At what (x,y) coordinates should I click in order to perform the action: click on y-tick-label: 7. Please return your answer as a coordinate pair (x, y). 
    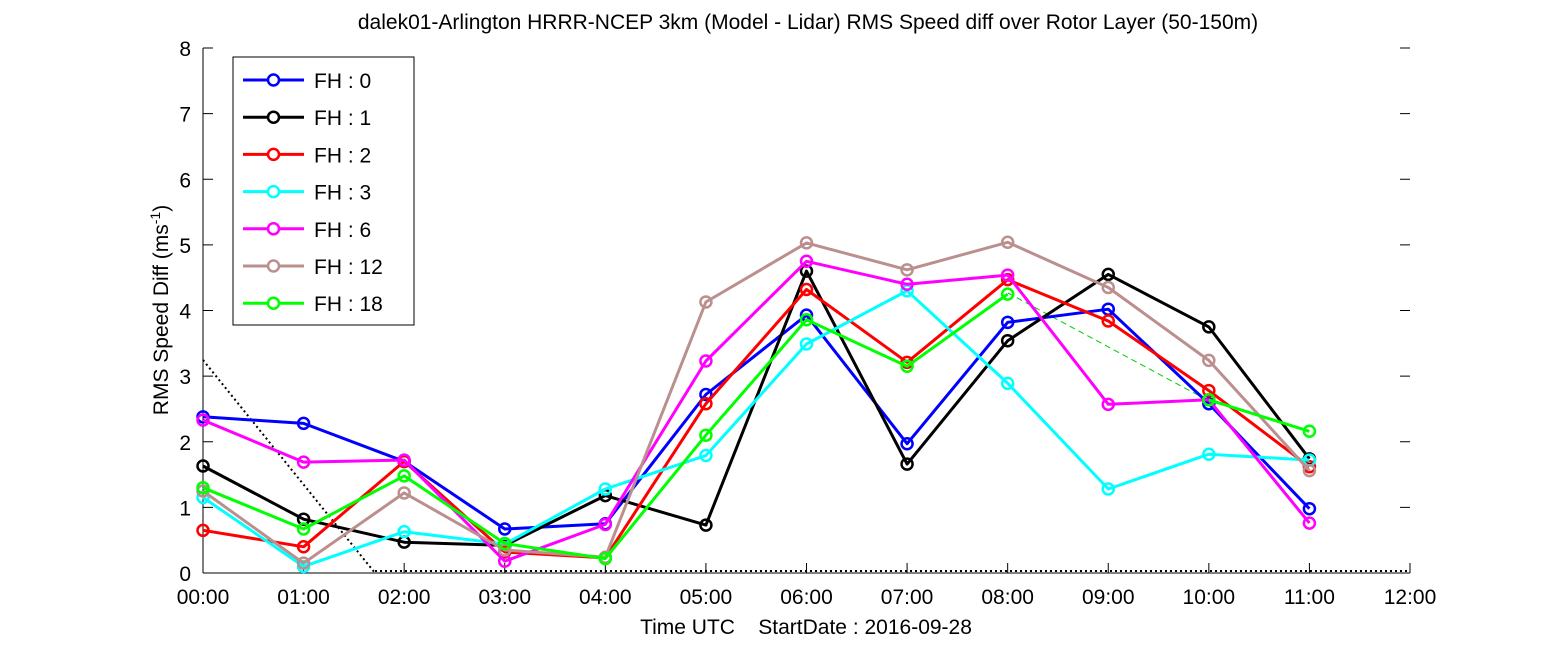
    Looking at the image, I should click on (185, 115).